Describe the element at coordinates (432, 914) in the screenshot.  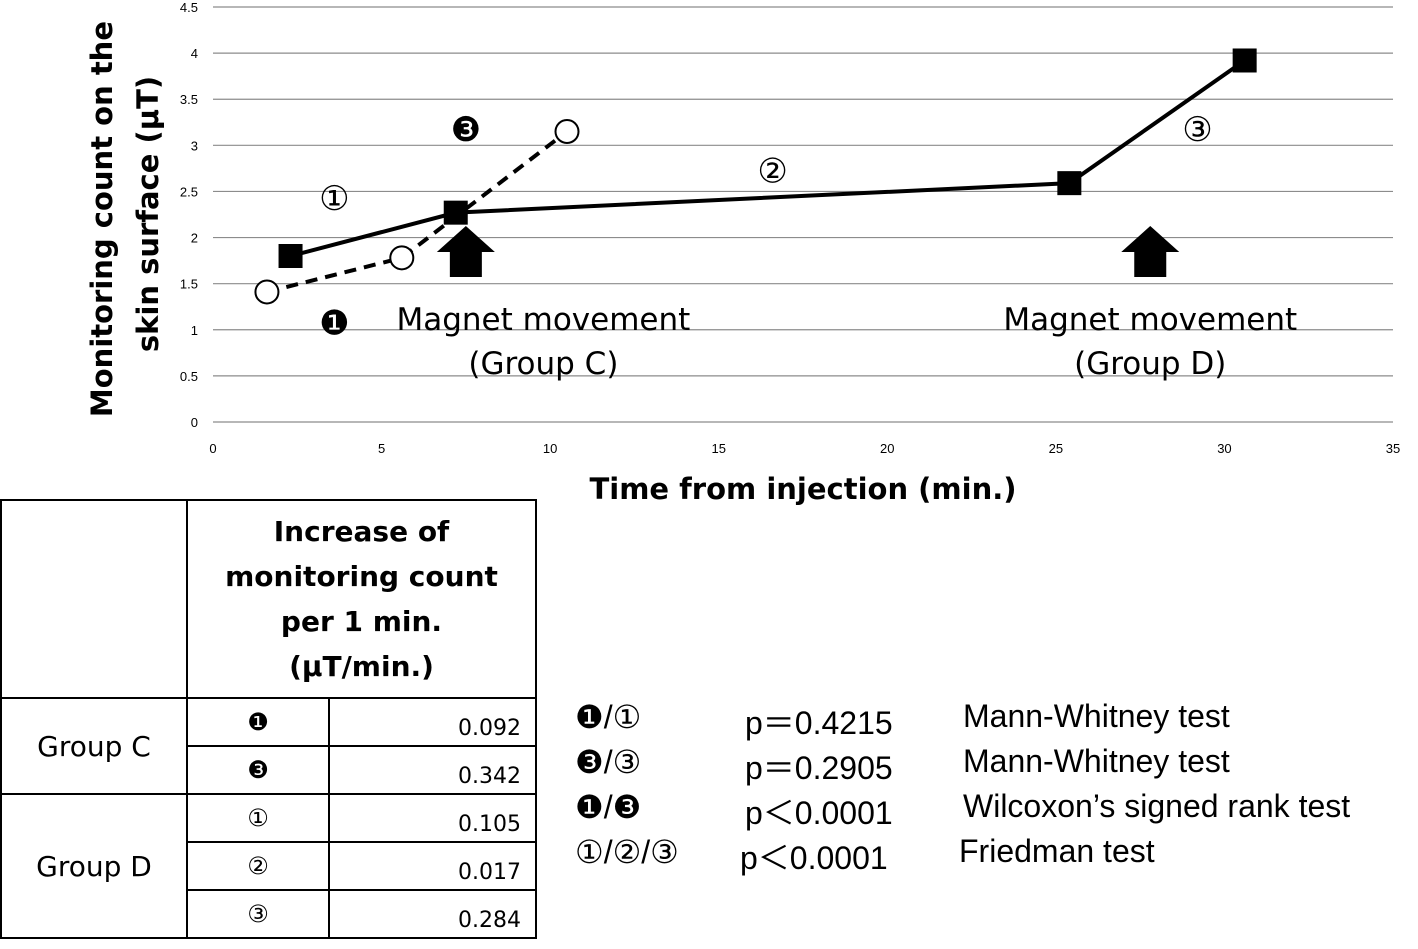
I see `value-cell: 0.284` at that location.